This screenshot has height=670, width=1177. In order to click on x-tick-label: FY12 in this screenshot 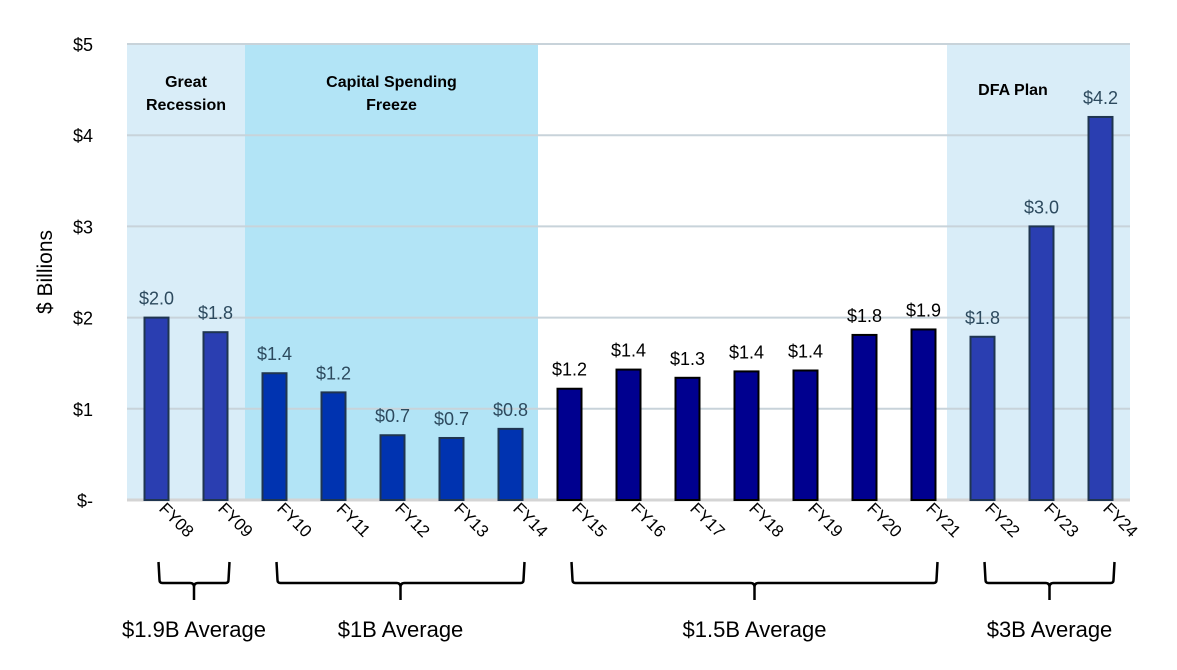, I will do `click(412, 520)`.